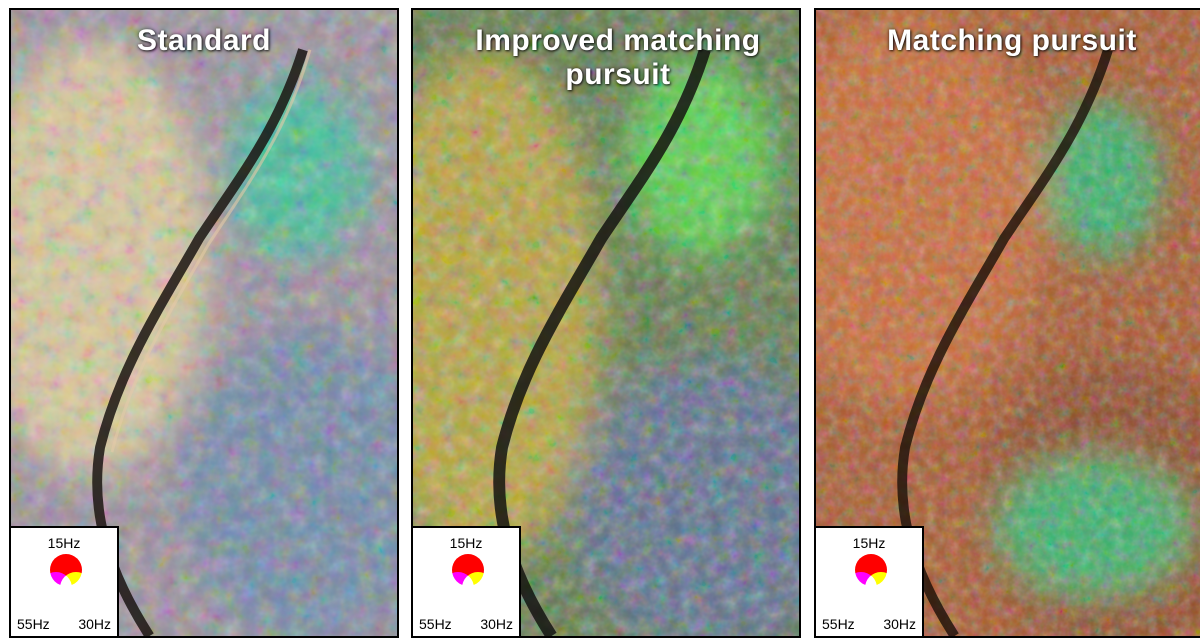 The image size is (1200, 638). What do you see at coordinates (1012, 40) in the screenshot?
I see `panel-title: Matching pursuit` at bounding box center [1012, 40].